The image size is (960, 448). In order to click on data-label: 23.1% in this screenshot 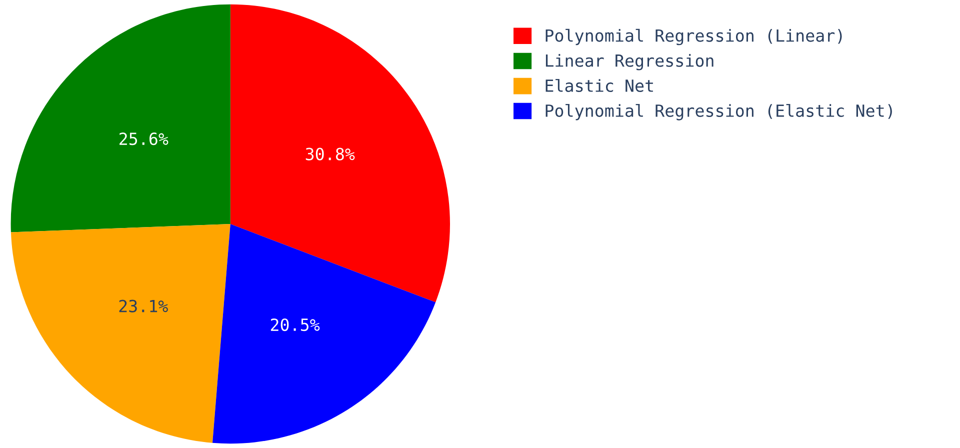, I will do `click(143, 306)`.